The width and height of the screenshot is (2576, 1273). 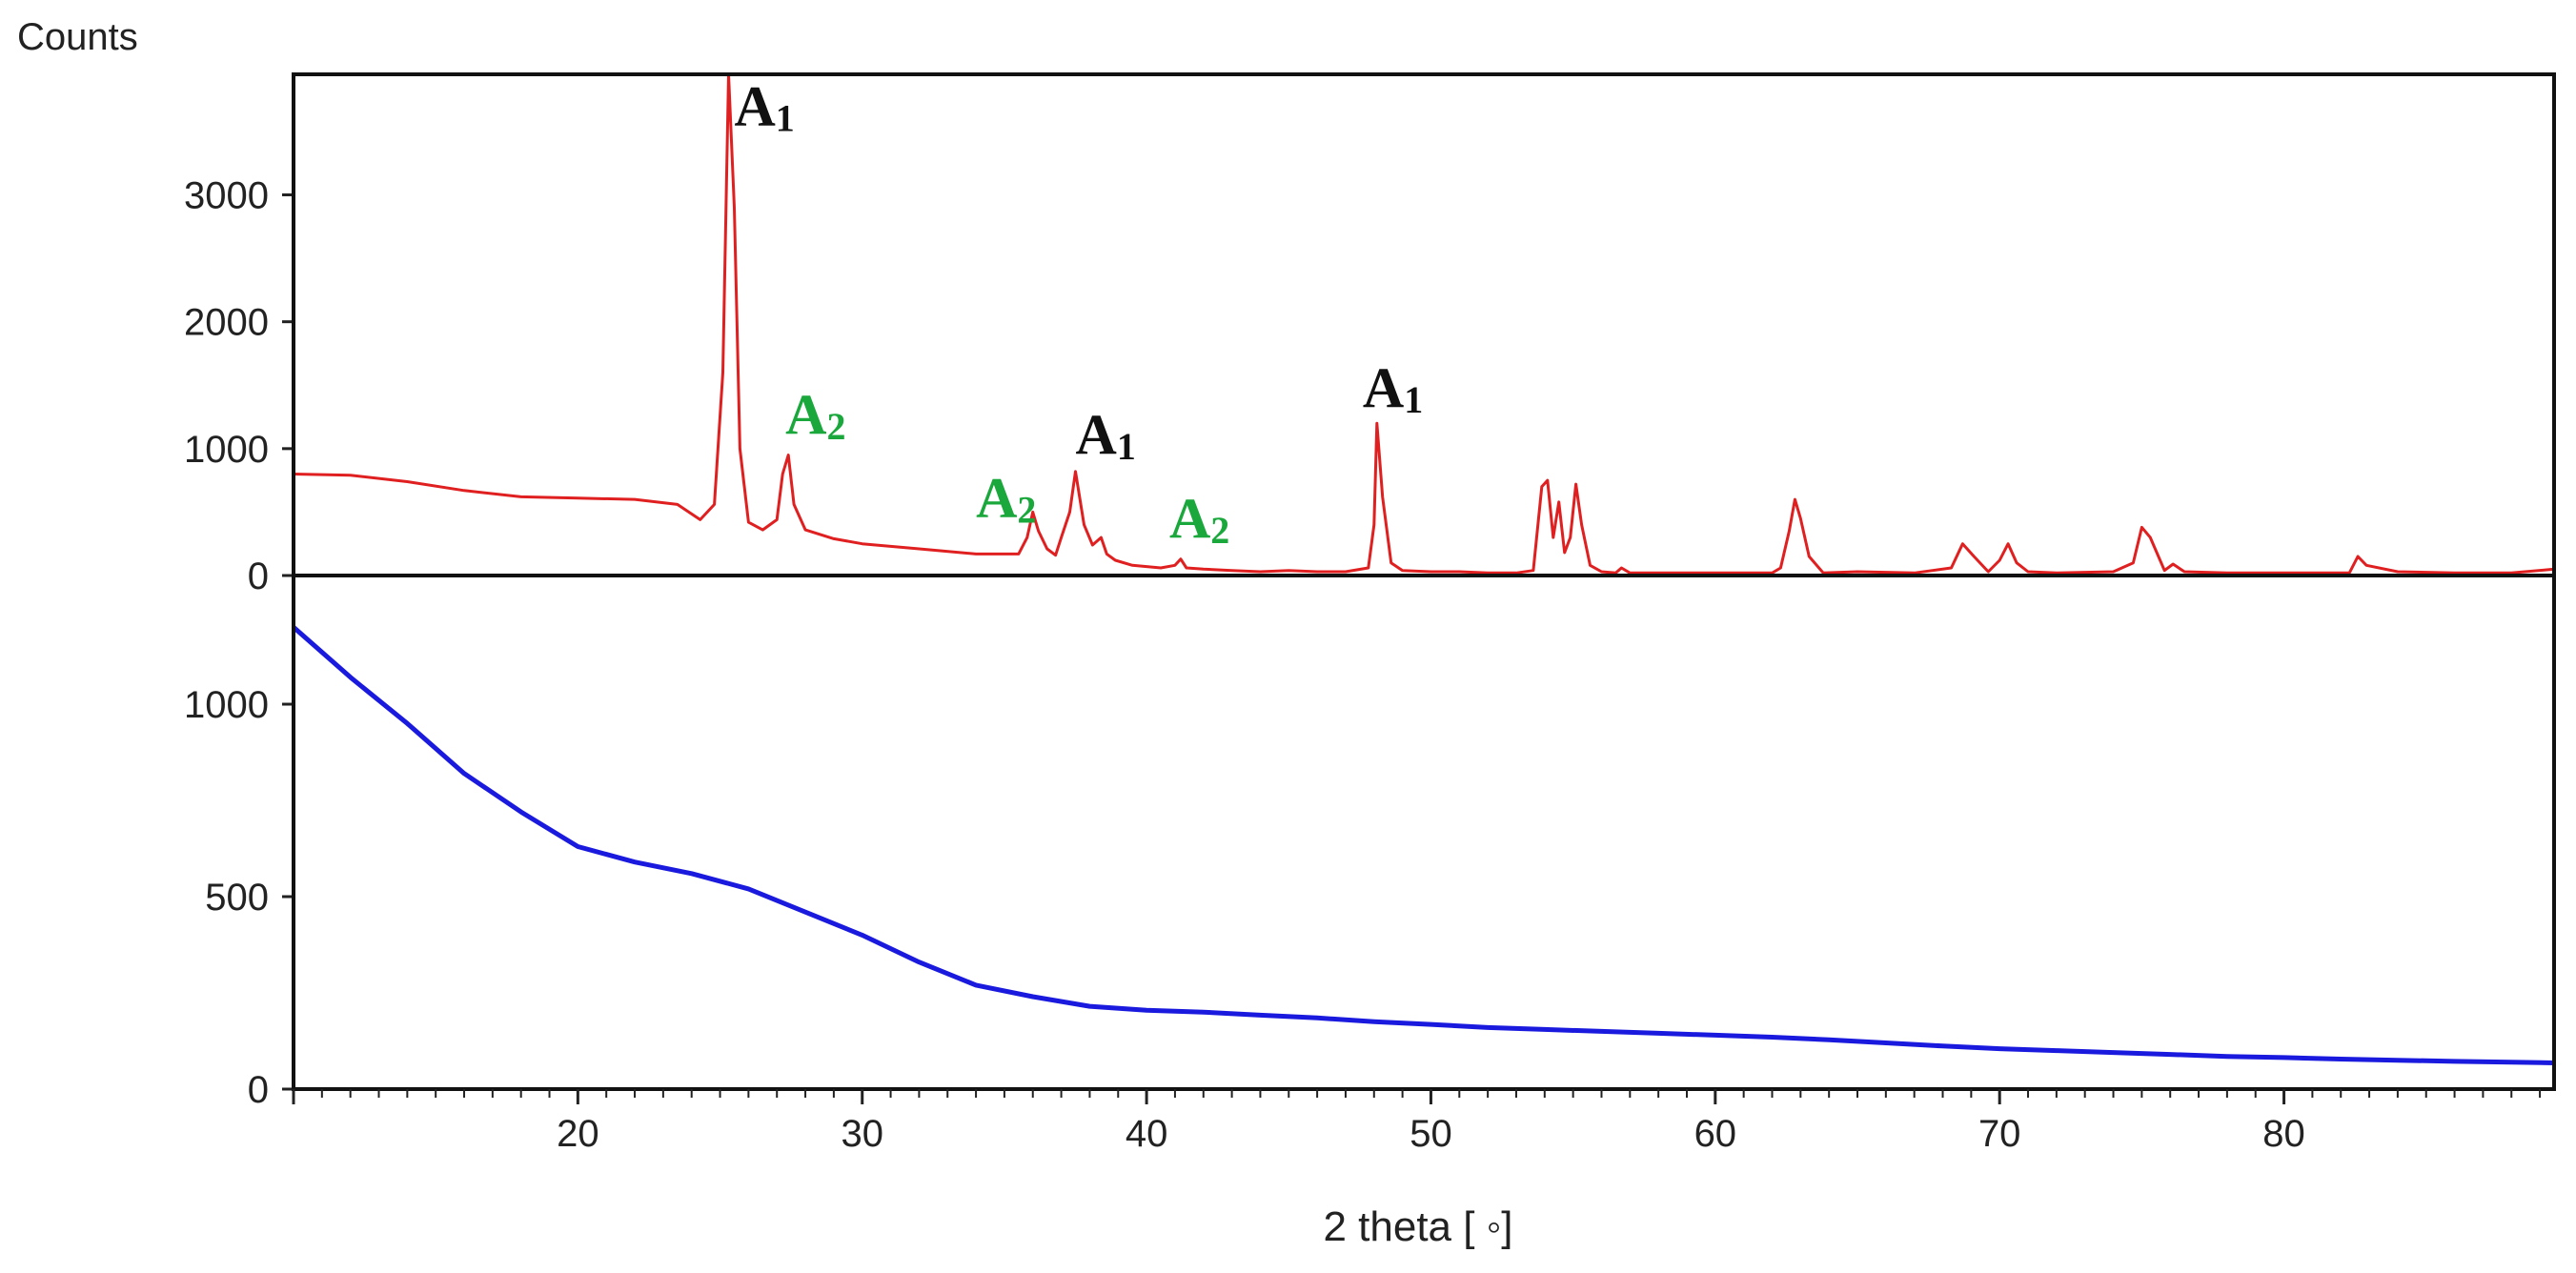 I want to click on x-tick-label: 30, so click(x=862, y=1134).